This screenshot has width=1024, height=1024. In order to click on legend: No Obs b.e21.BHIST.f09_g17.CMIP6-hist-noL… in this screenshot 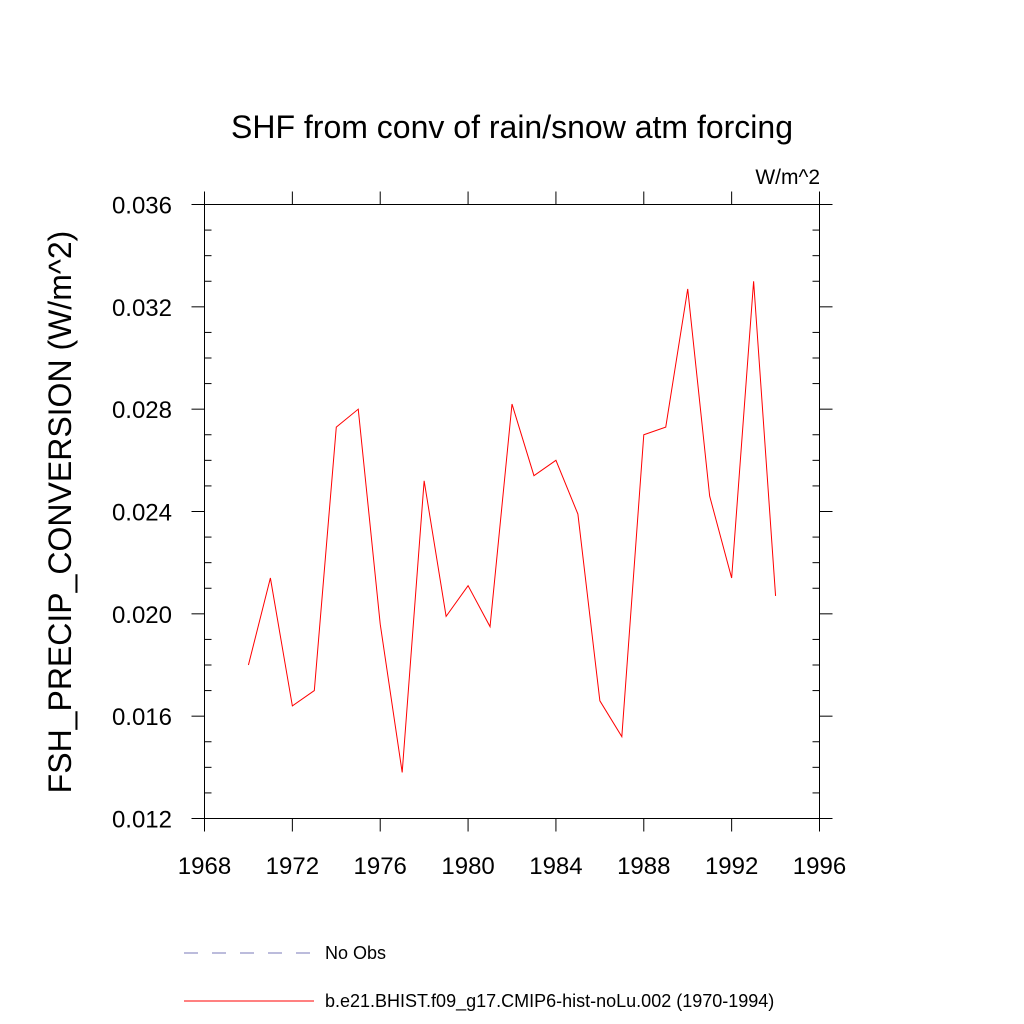, I will do `click(479, 977)`.